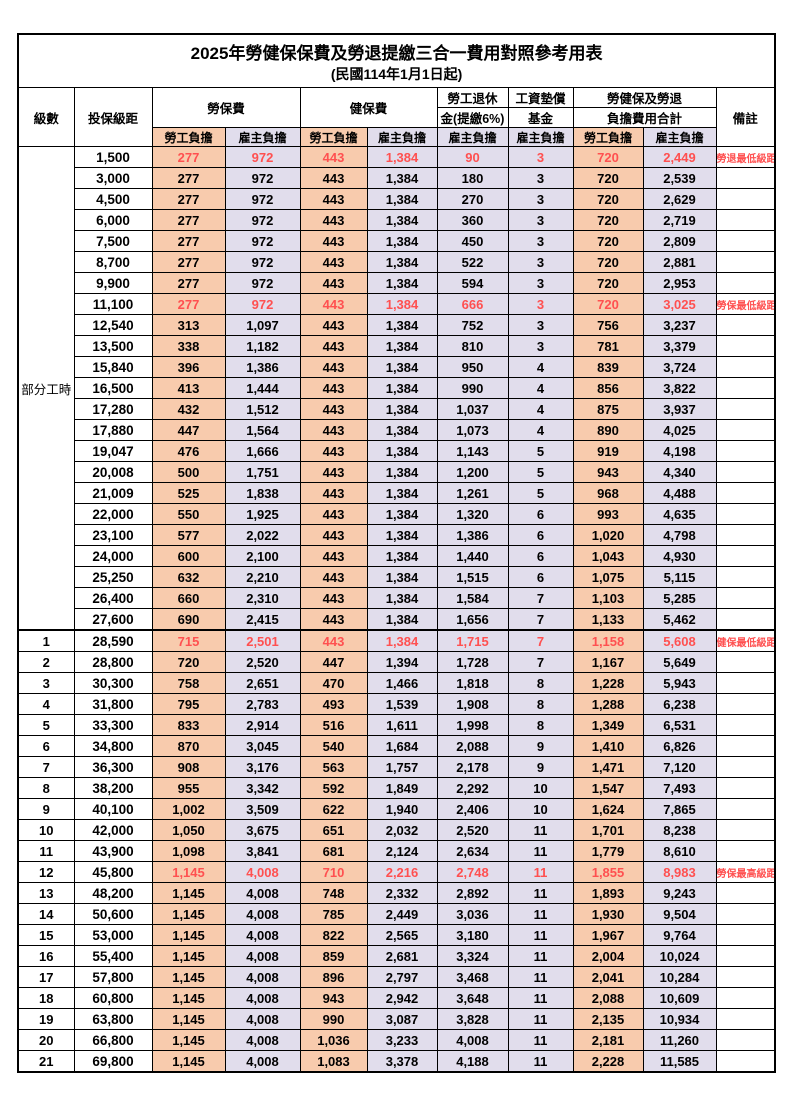 Image resolution: width=791 pixels, height=1120 pixels. Describe the element at coordinates (472, 935) in the screenshot. I see `value-cell: 3,180` at that location.